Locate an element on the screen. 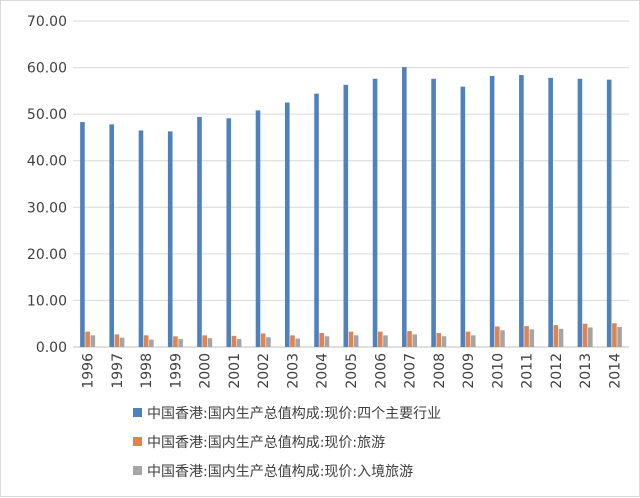 The image size is (640, 498). y-tick-label: 0.00 is located at coordinates (51, 348).